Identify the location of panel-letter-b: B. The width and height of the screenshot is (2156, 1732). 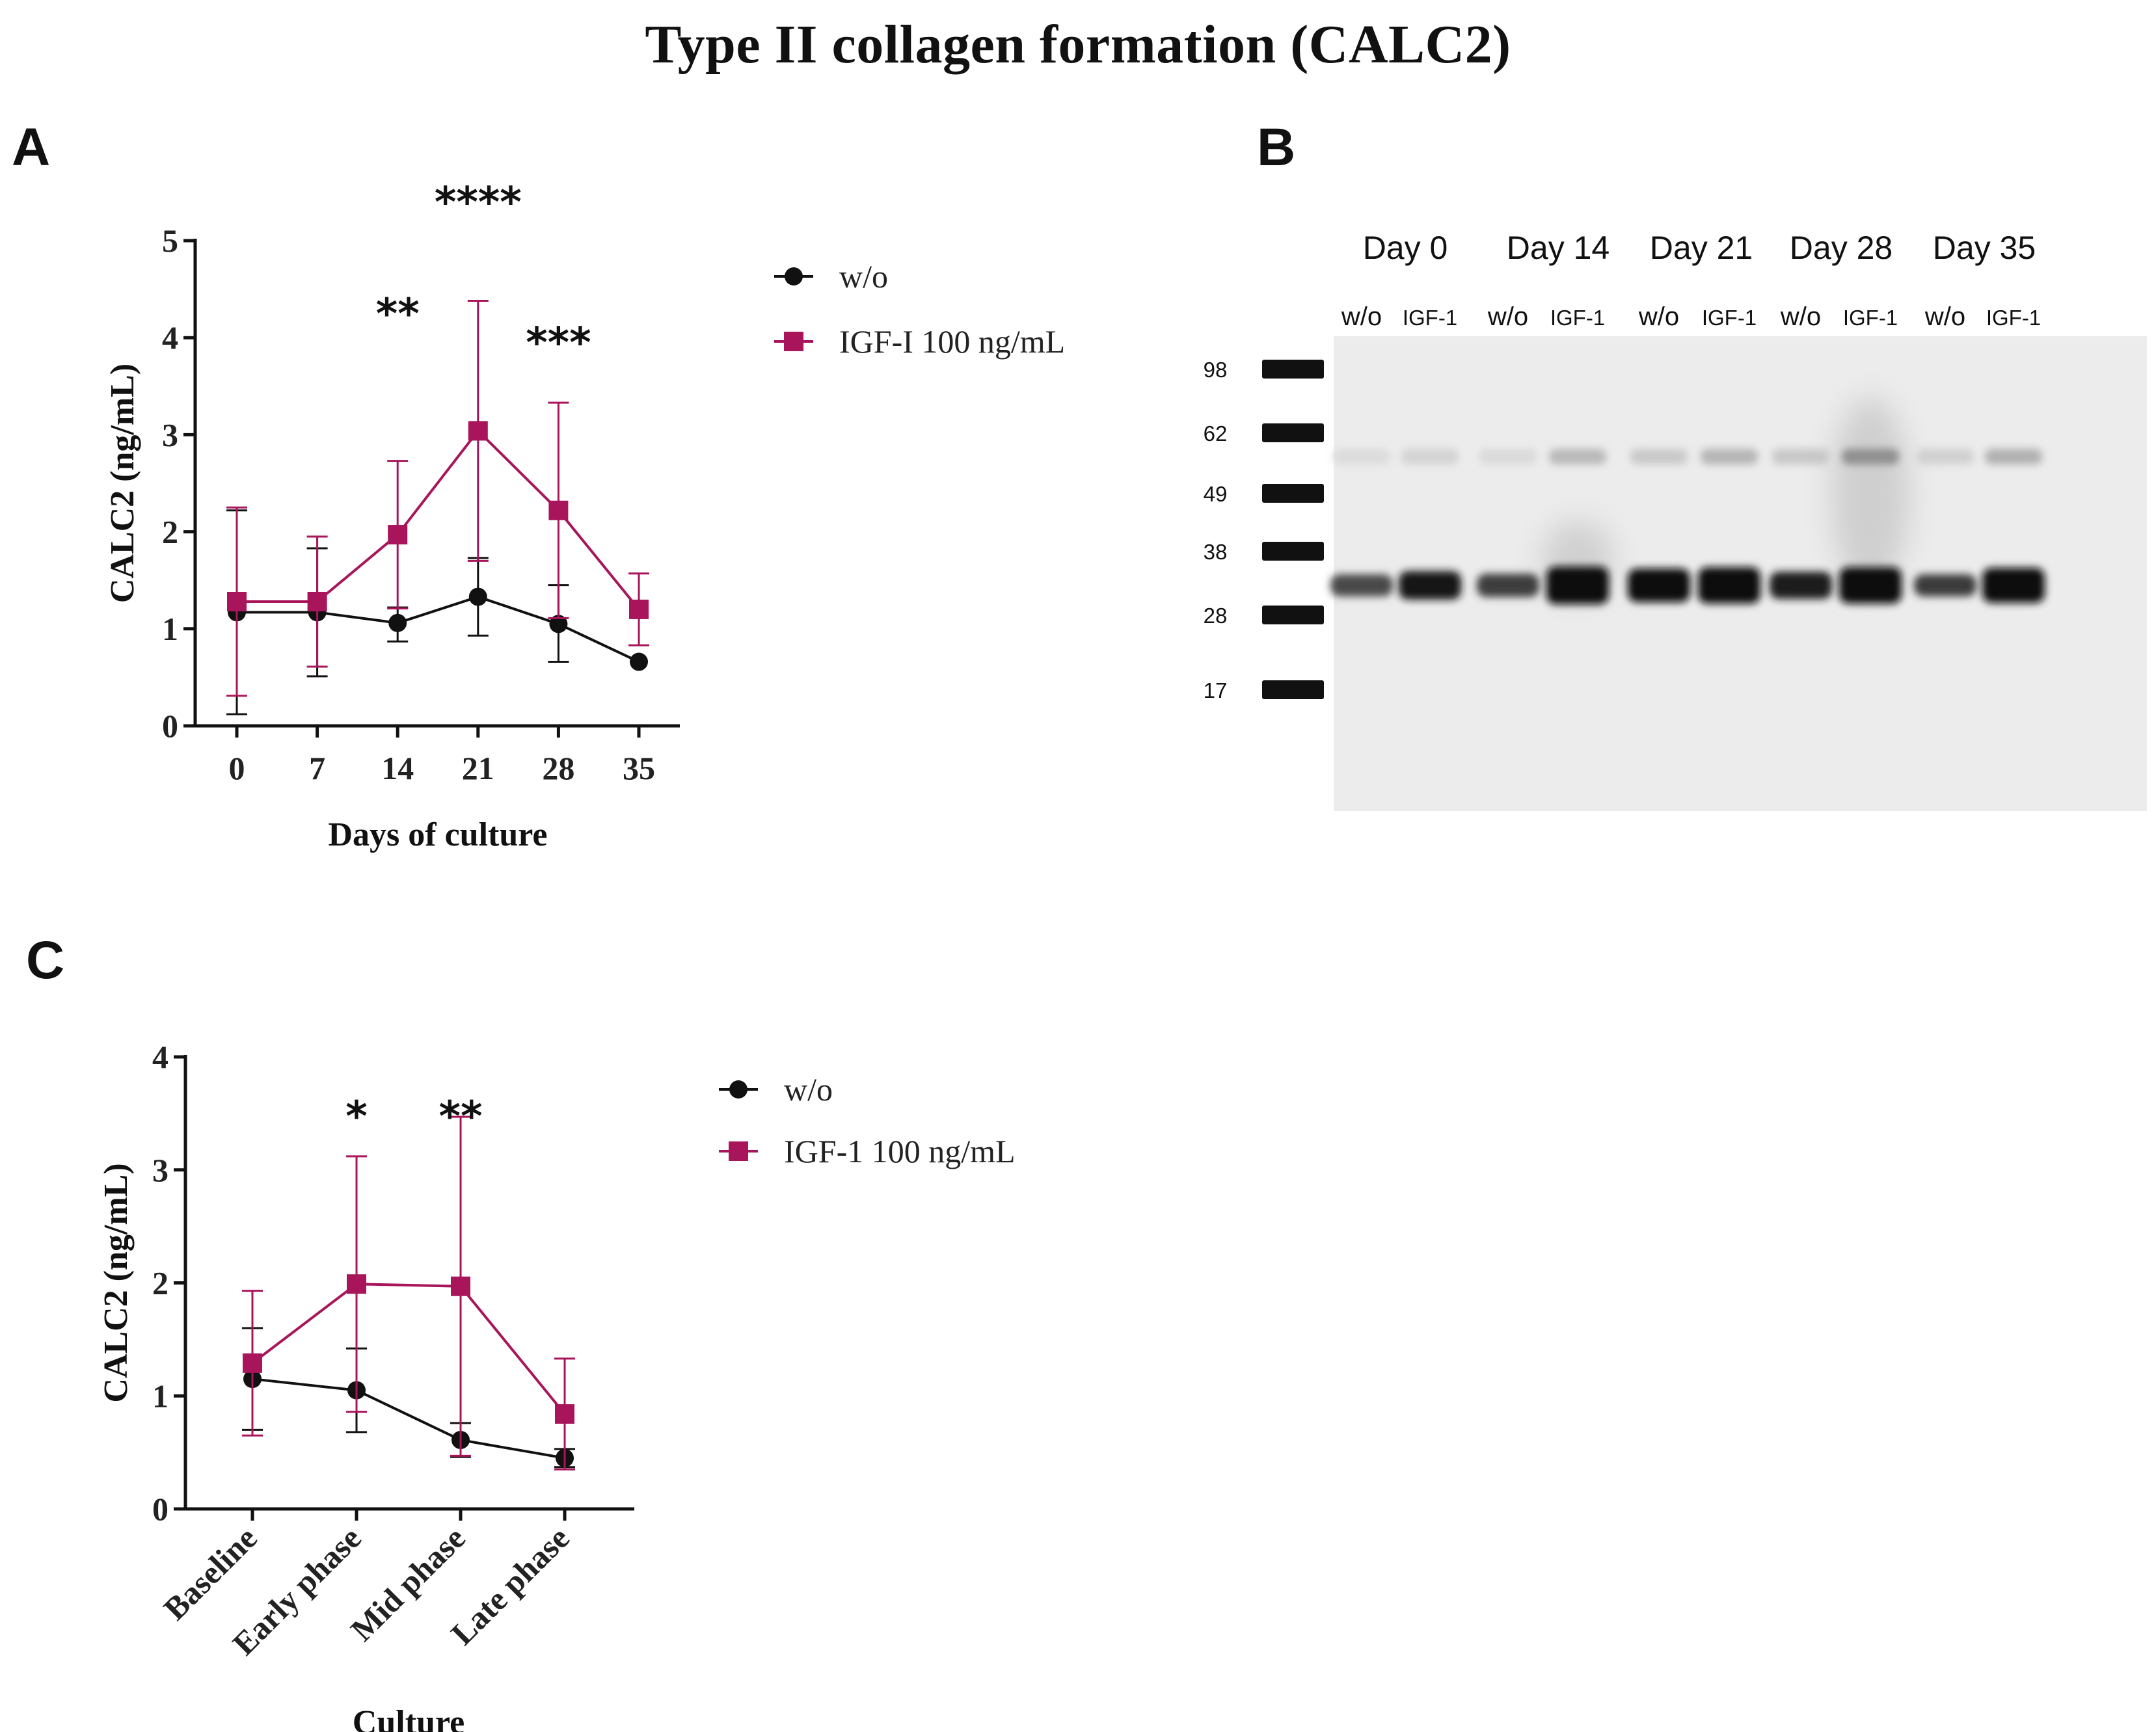
(1276, 147).